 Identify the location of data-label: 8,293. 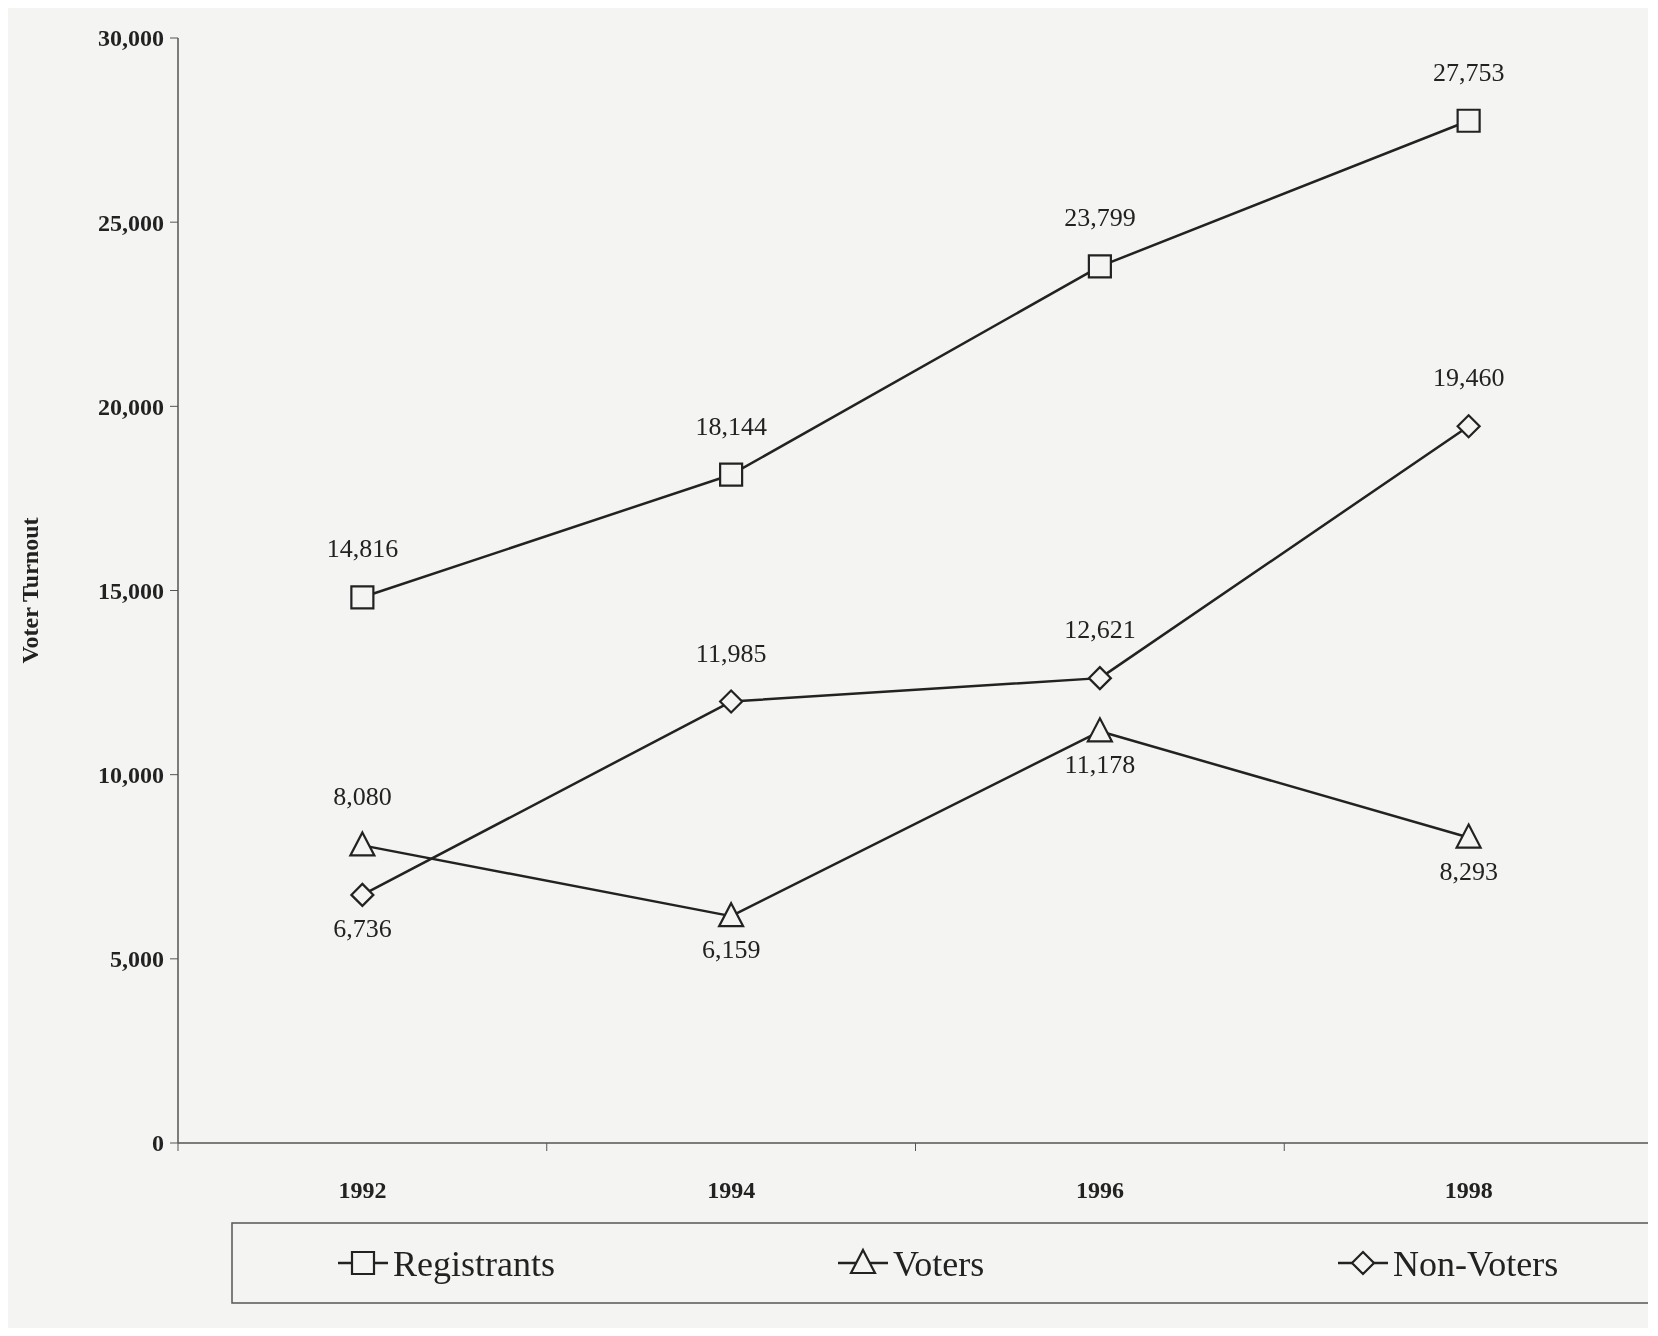
(1468, 871).